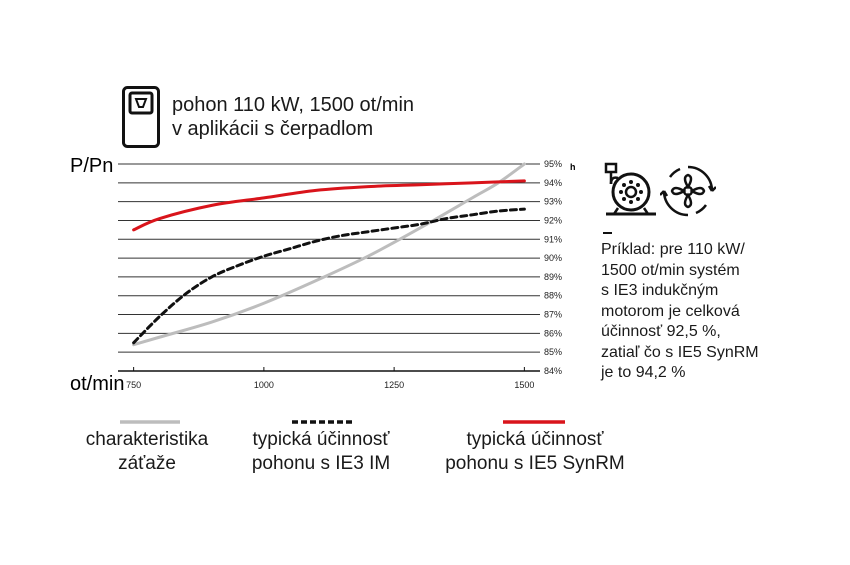 The image size is (850, 565). I want to click on axes, so click(329, 369).